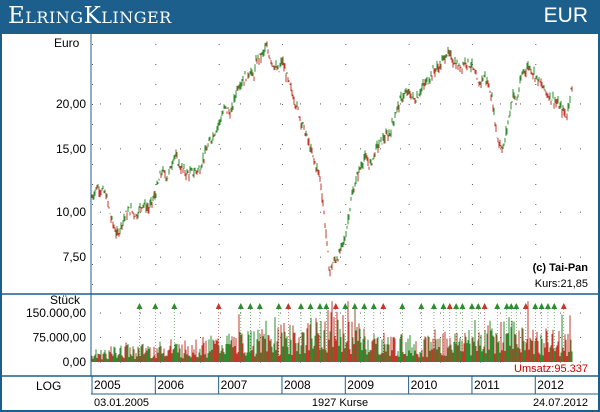 The height and width of the screenshot is (412, 600). What do you see at coordinates (107, 385) in the screenshot?
I see `x-tick-label: 2005` at bounding box center [107, 385].